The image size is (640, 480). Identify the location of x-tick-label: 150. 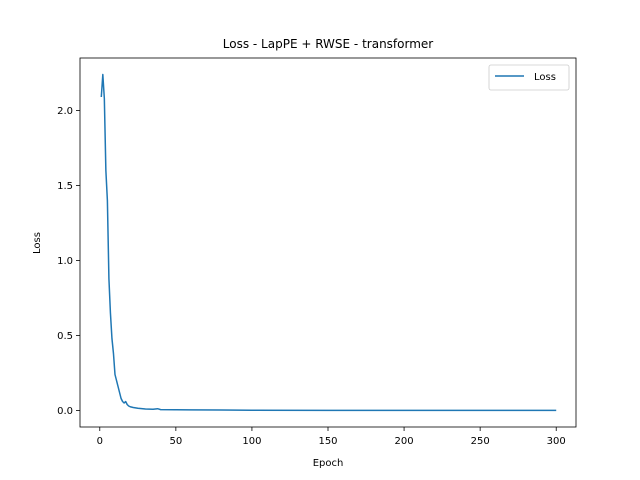
(327, 441).